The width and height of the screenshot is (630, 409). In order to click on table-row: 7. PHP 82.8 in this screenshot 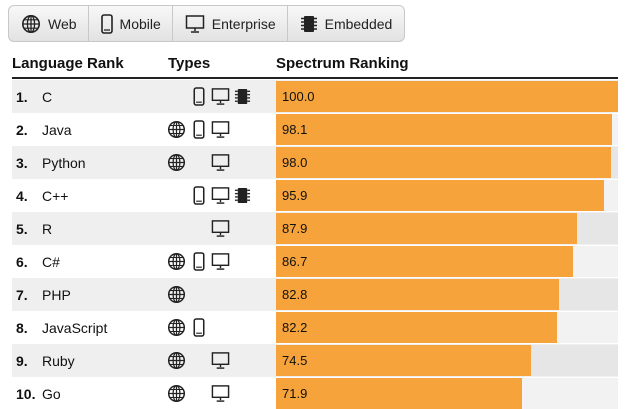, I will do `click(315, 294)`.